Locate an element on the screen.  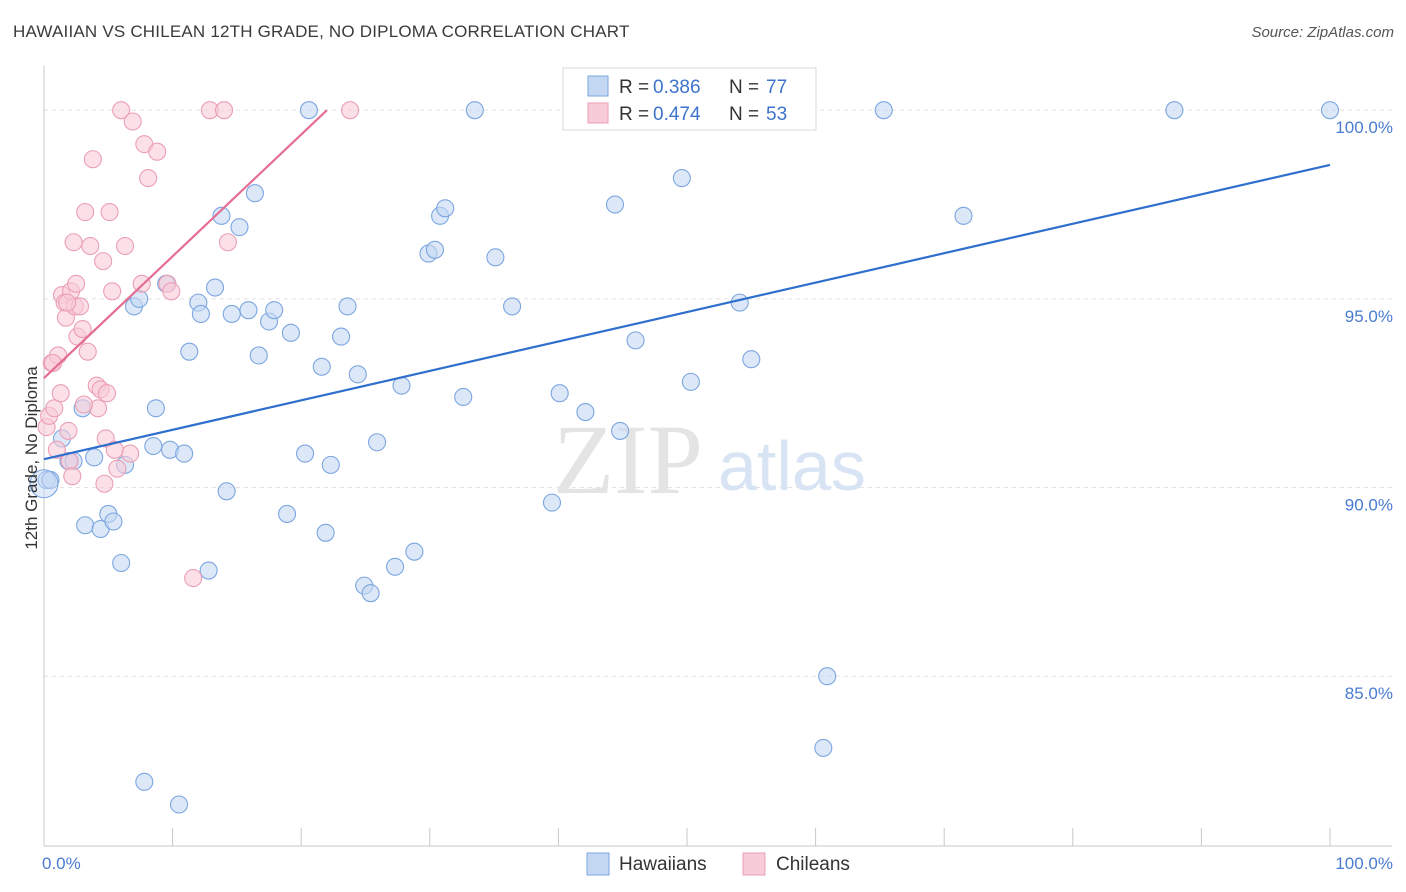
series-legend-swatch-hawaiians is located at coordinates (598, 864).